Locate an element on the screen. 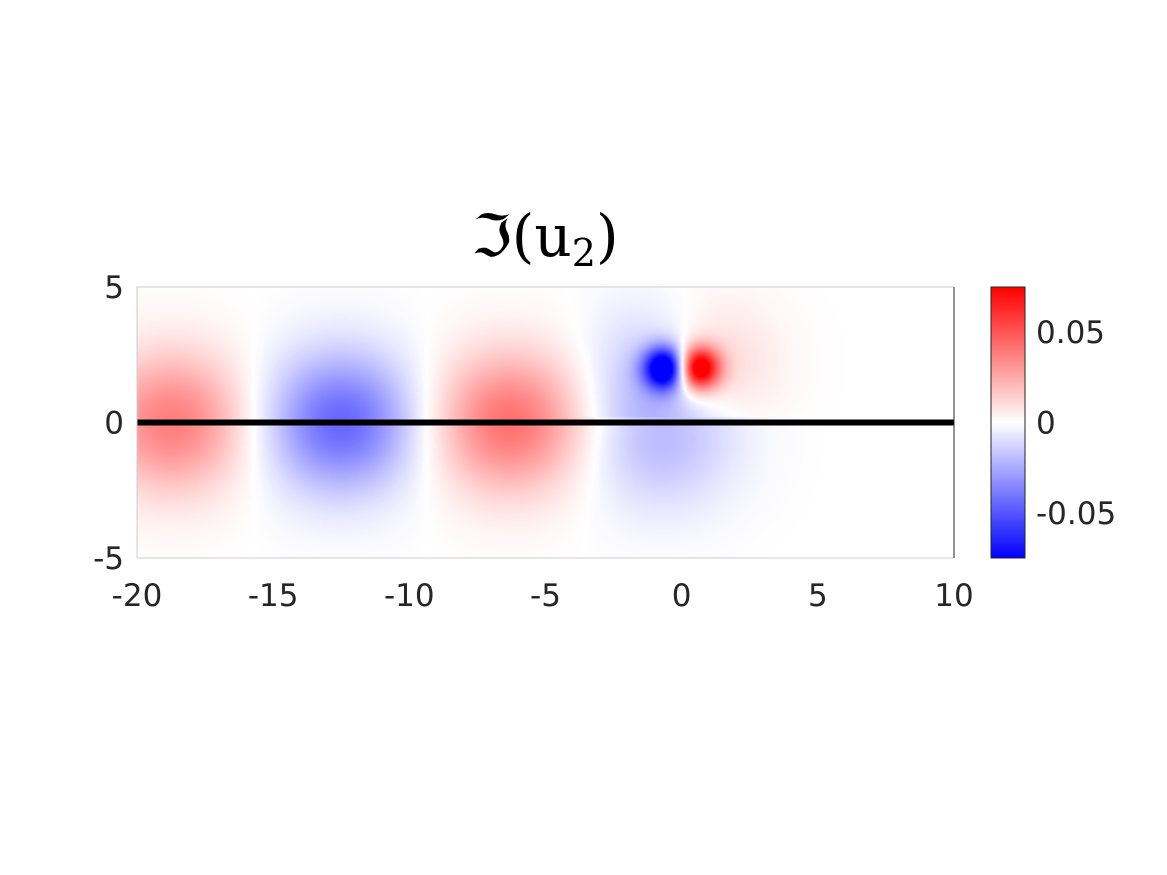 The width and height of the screenshot is (1167, 875). colorbar-tick-label: -0.05 is located at coordinates (1076, 514).